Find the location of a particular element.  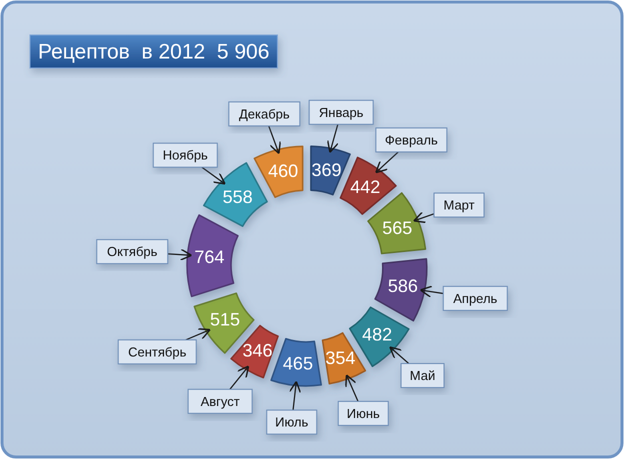

slice-label: Март is located at coordinates (459, 205).